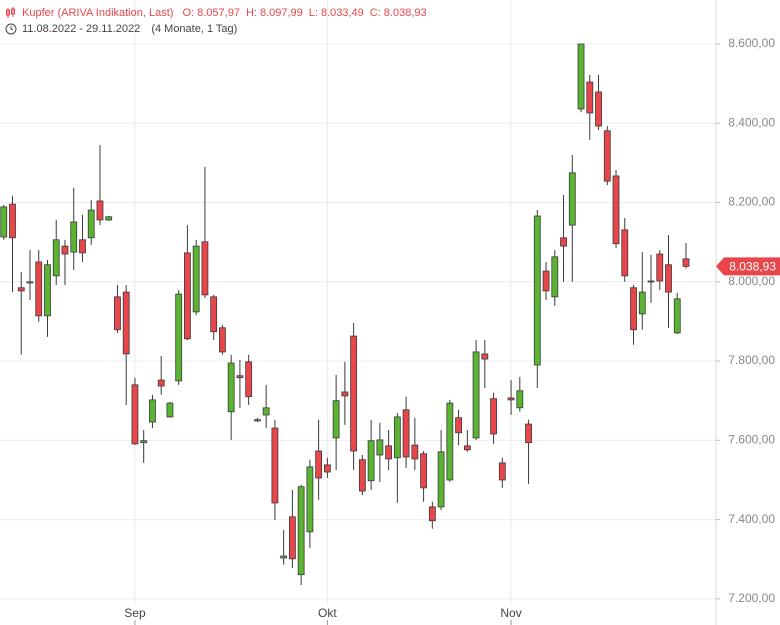 This screenshot has width=780, height=625. I want to click on last-price-label: 8.038,93, so click(752, 267).